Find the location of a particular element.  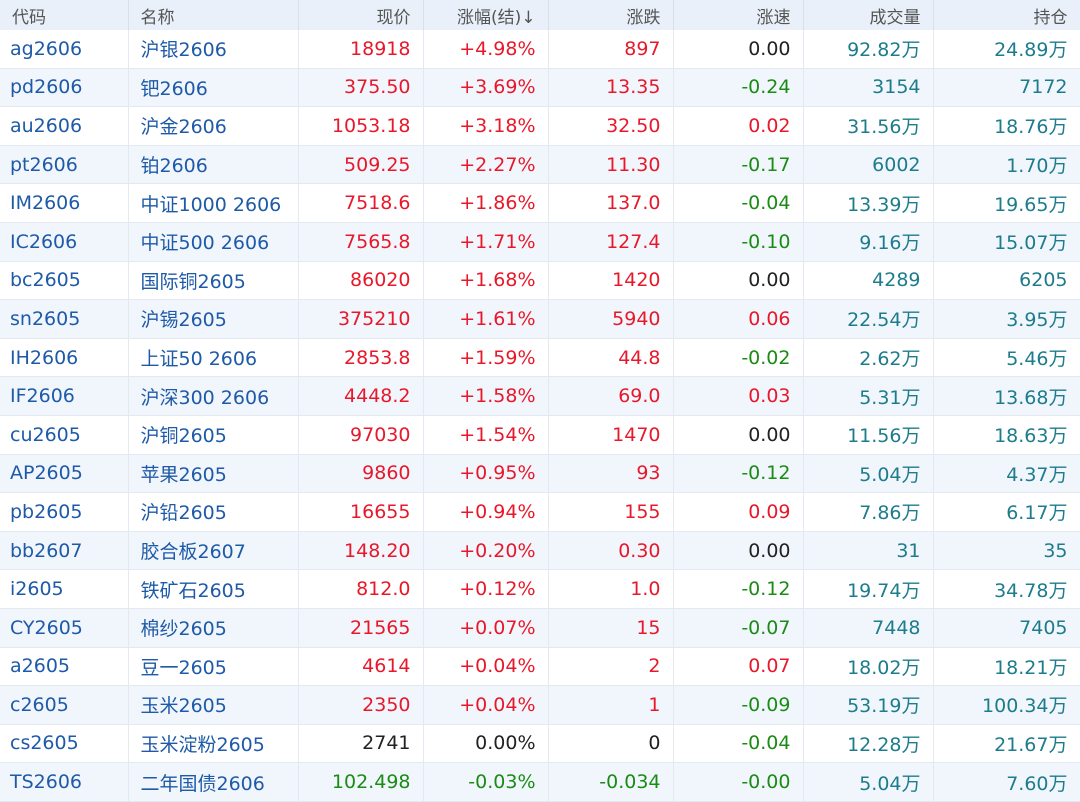

contract-code-cell: c2605 is located at coordinates (64, 705).